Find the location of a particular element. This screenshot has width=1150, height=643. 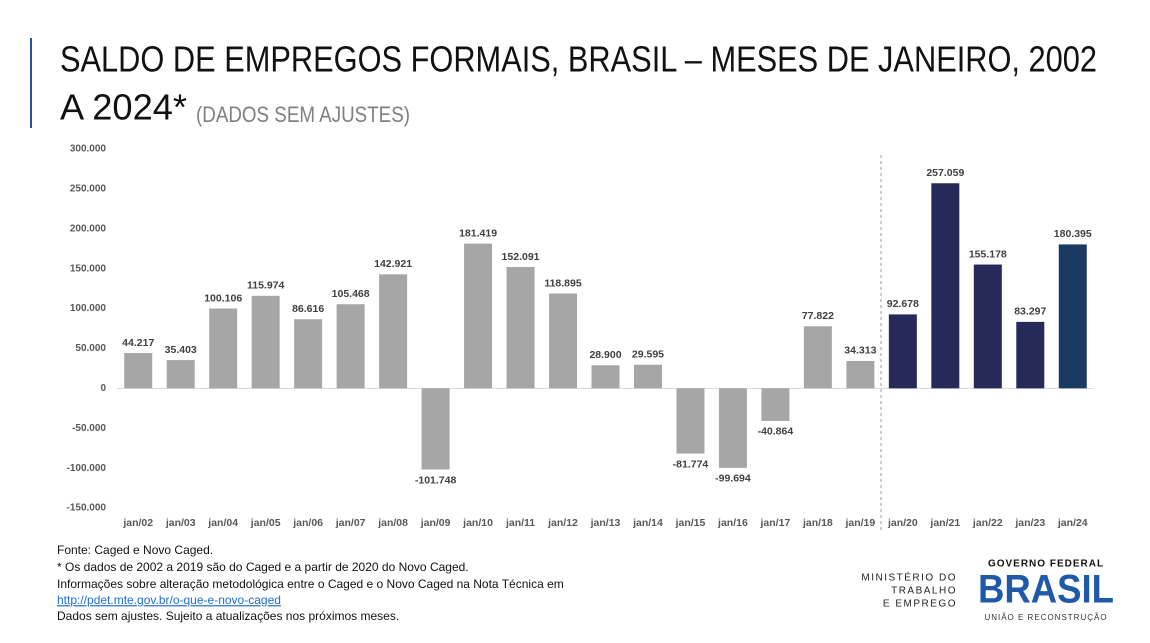

brand-logo: BRASIL is located at coordinates (1046, 590).